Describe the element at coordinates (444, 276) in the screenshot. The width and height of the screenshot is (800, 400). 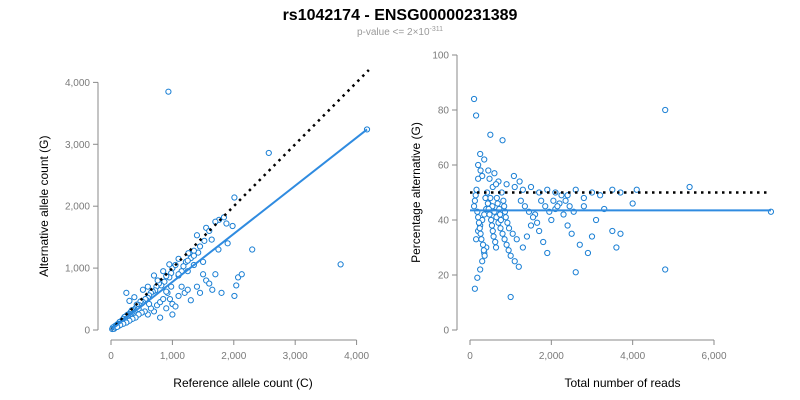
I see `right-y-tick-label: 20` at that location.